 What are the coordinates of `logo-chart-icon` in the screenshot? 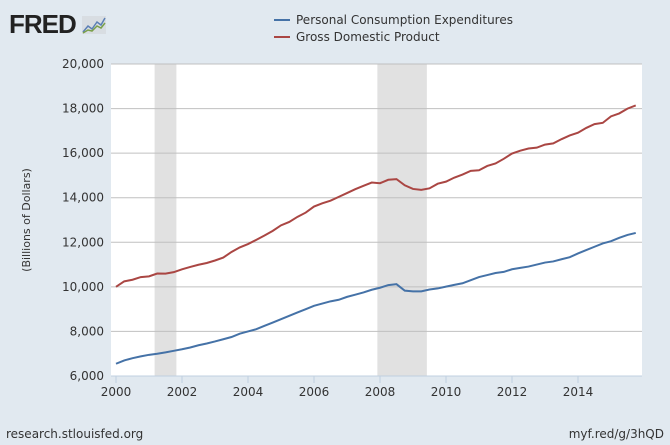 It's located at (94, 25).